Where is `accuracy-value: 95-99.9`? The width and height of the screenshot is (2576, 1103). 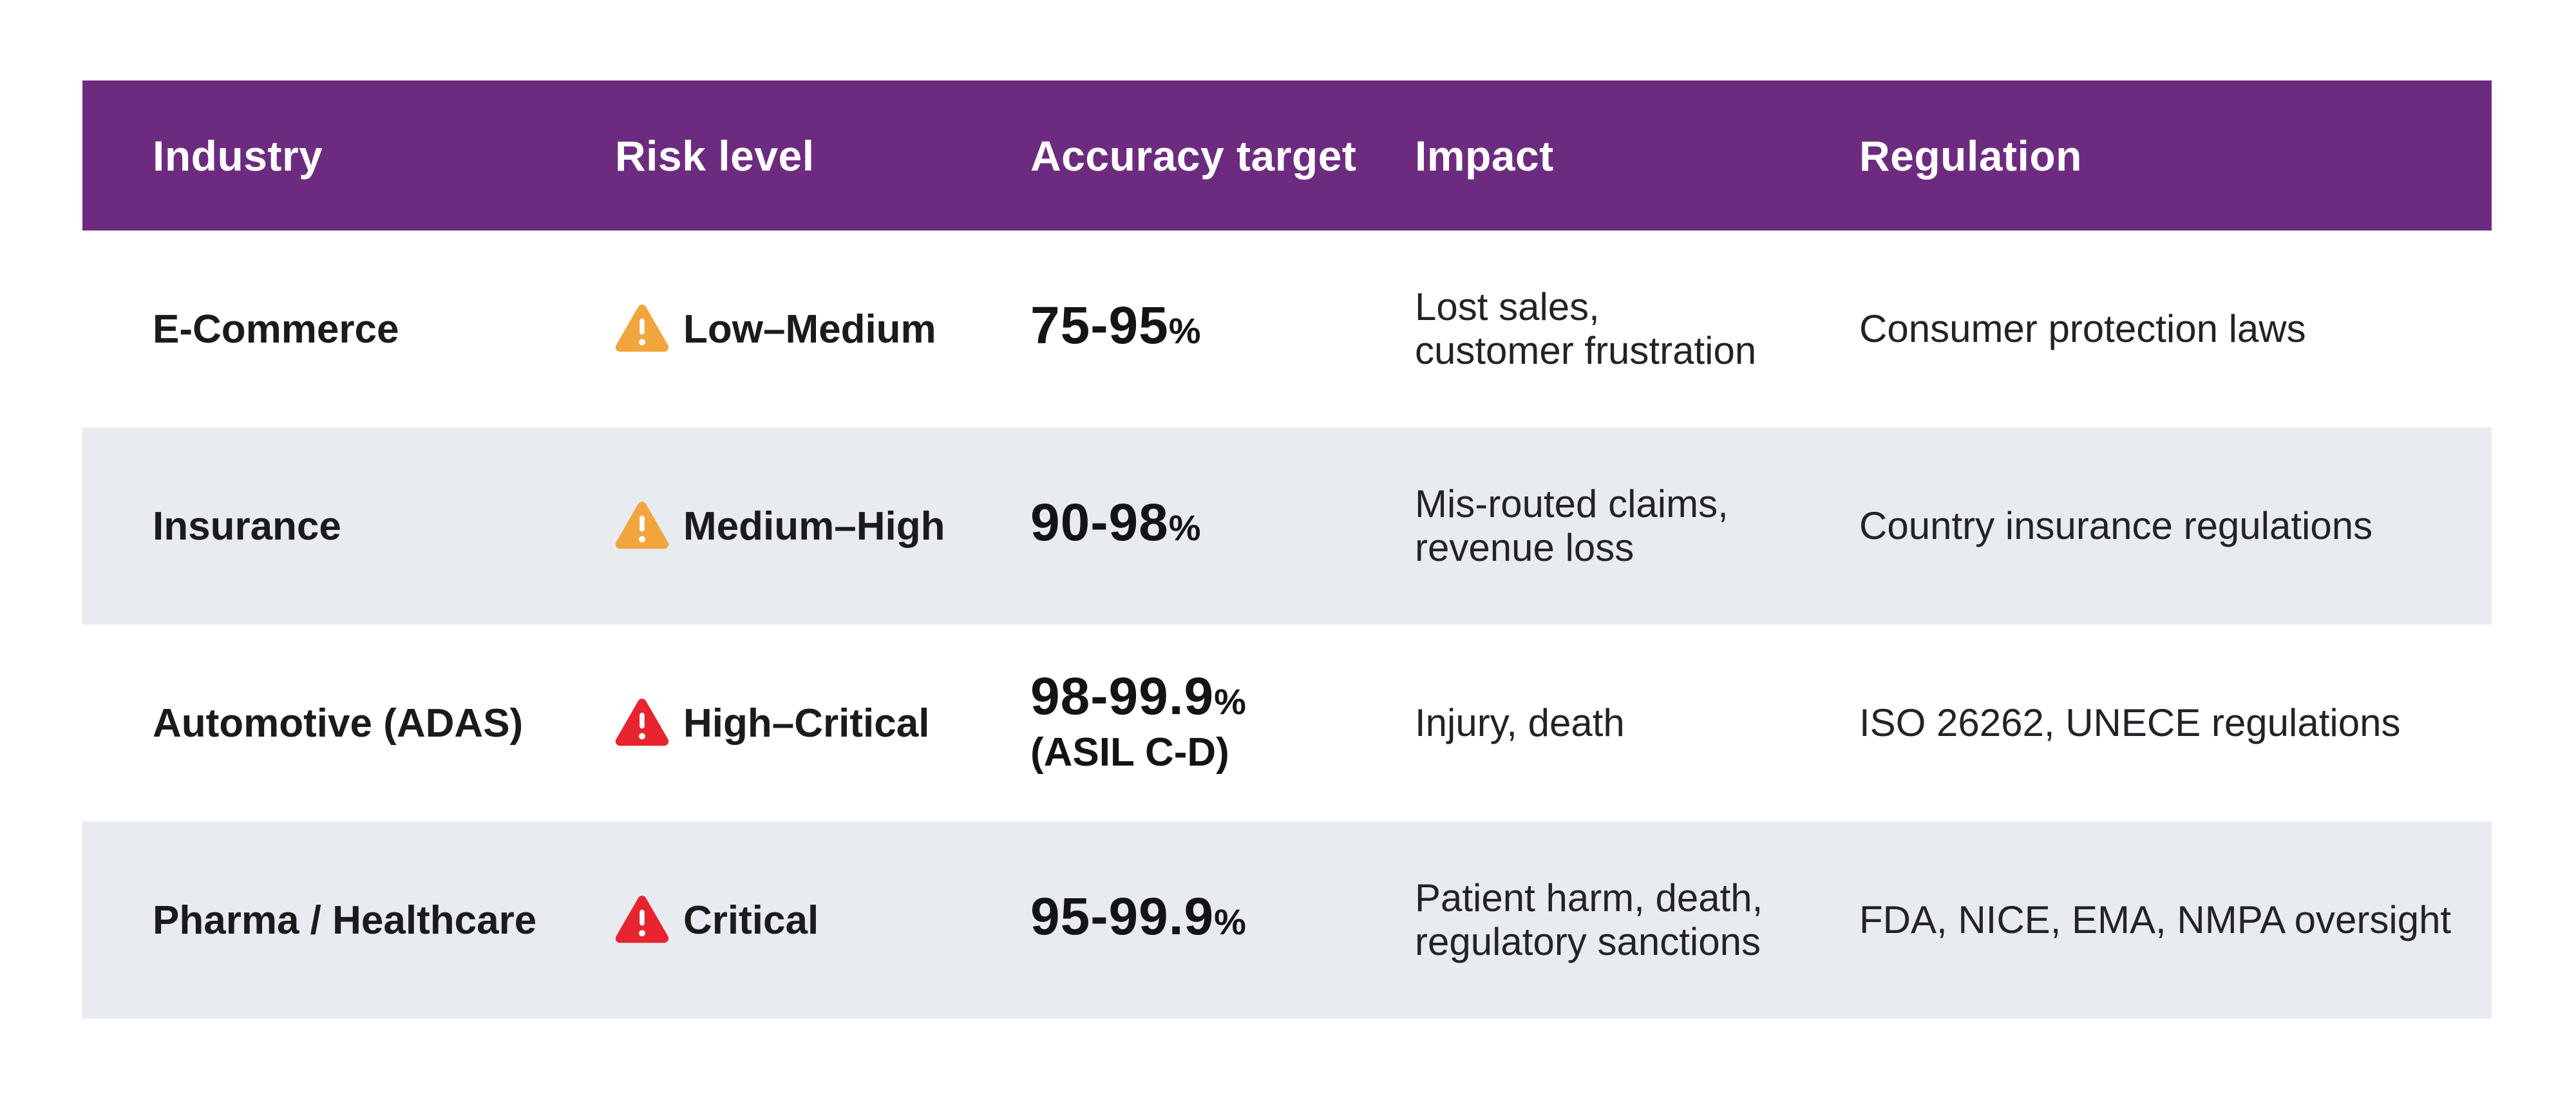
accuracy-value: 95-99.9 is located at coordinates (1123, 916).